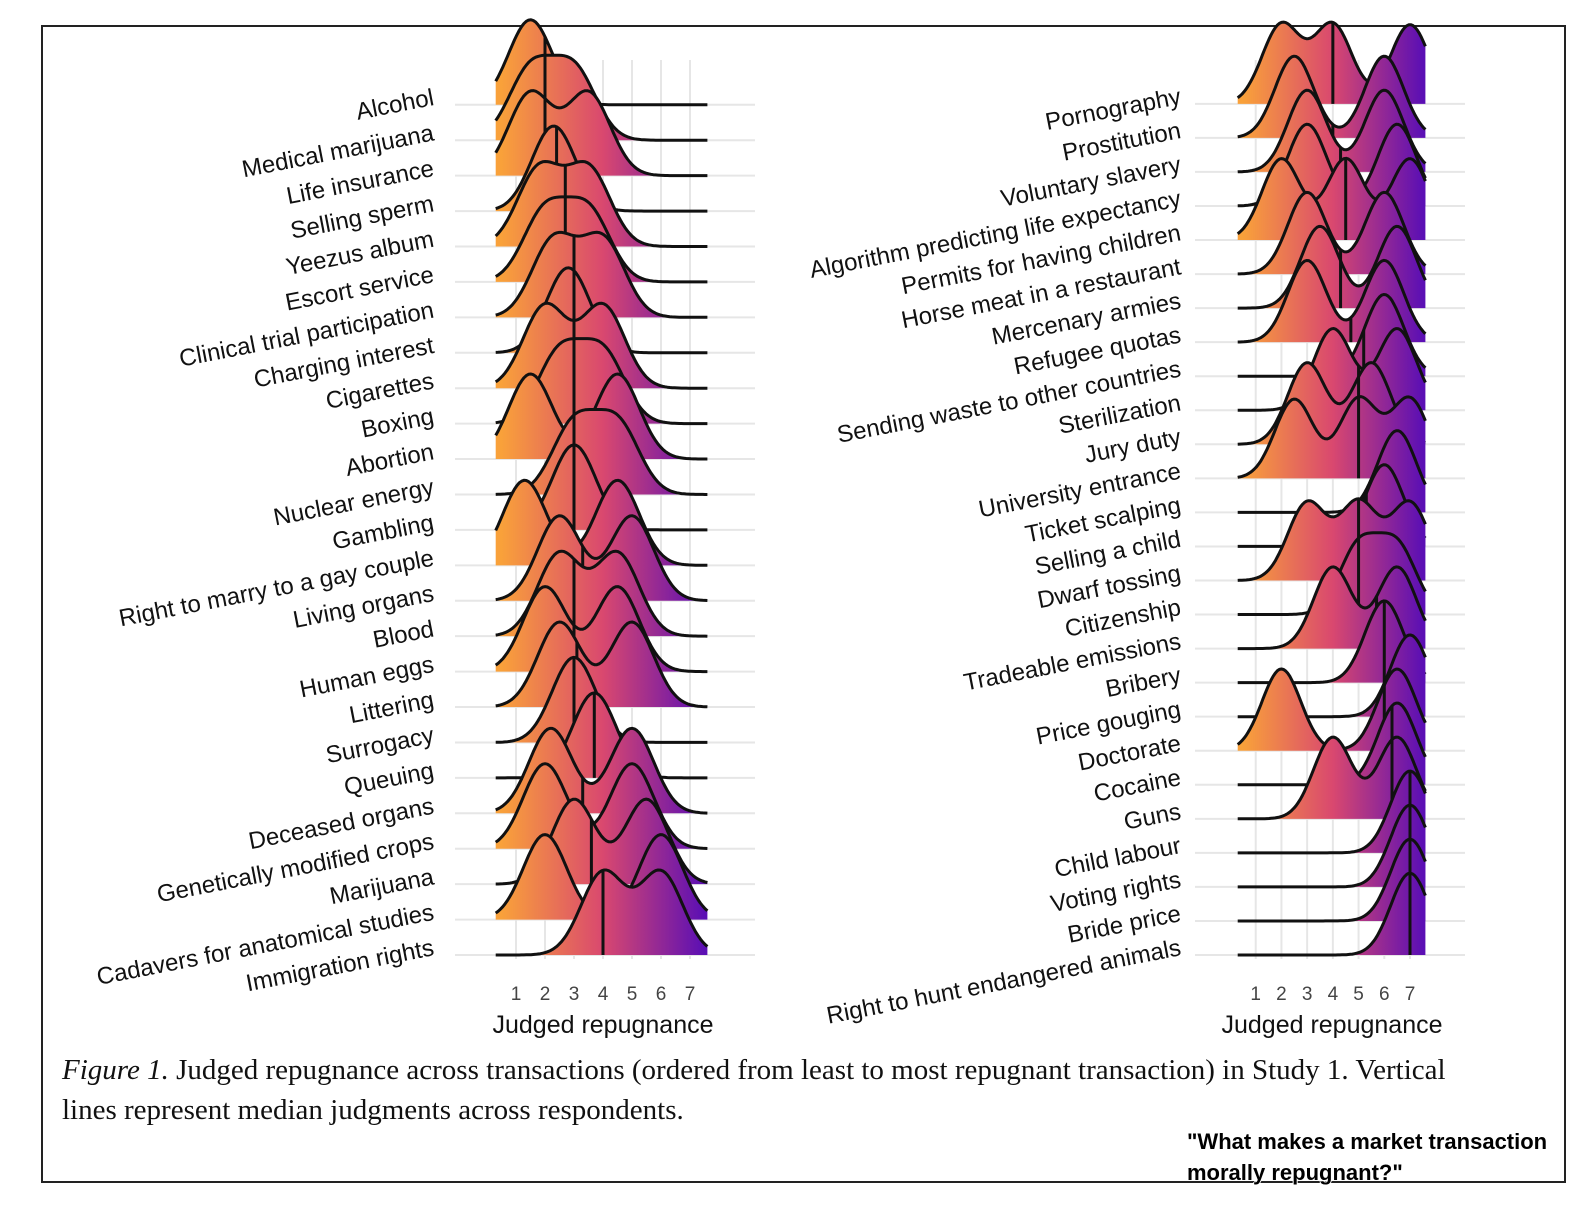 This screenshot has width=1590, height=1212. Describe the element at coordinates (1003, 981) in the screenshot. I see `row-label: Right to hunt endangered animals` at that location.